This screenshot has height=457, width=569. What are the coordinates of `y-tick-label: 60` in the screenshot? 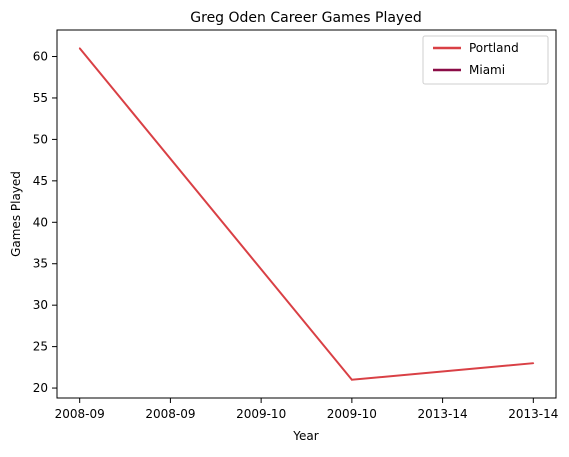 It's located at (40, 57).